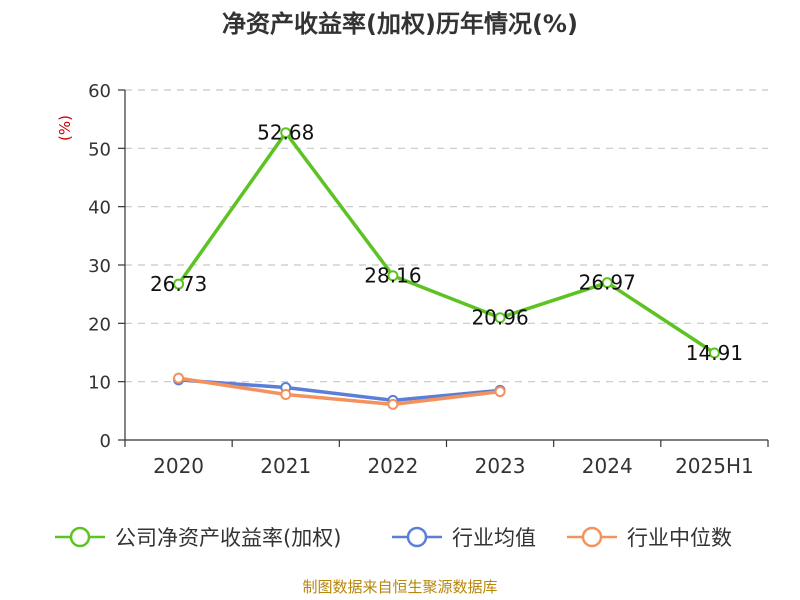  Describe the element at coordinates (99, 383) in the screenshot. I see `y-tick-label: 10` at that location.